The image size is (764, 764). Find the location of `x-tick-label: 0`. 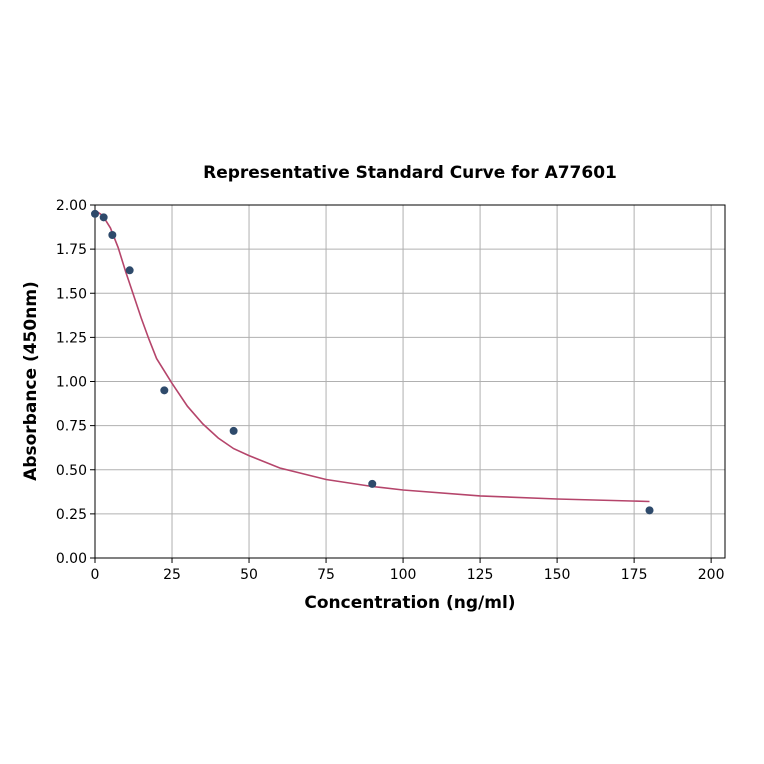

x-tick-label: 0 is located at coordinates (95, 575).